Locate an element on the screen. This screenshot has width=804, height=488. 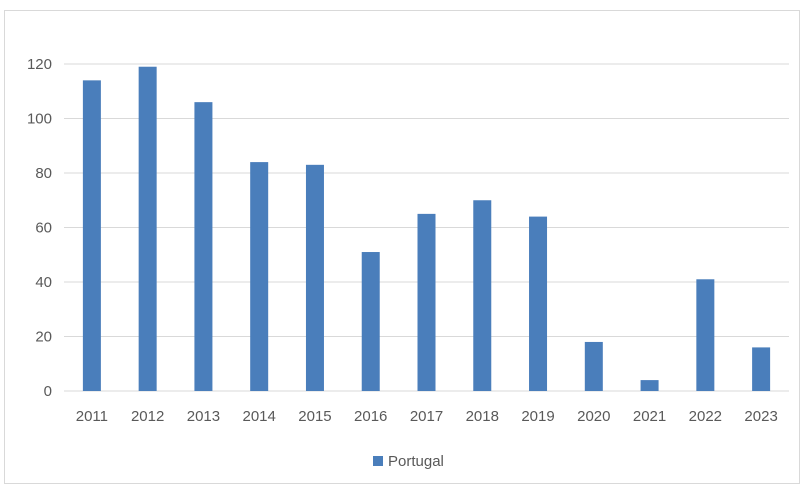
bar-2019 is located at coordinates (538, 303).